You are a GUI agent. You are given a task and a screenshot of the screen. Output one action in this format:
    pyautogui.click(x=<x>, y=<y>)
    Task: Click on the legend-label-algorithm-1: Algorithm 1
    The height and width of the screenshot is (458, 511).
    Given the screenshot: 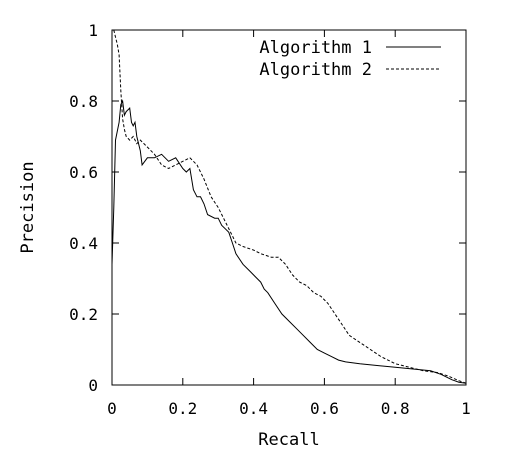 What is the action you would take?
    pyautogui.click(x=315, y=48)
    